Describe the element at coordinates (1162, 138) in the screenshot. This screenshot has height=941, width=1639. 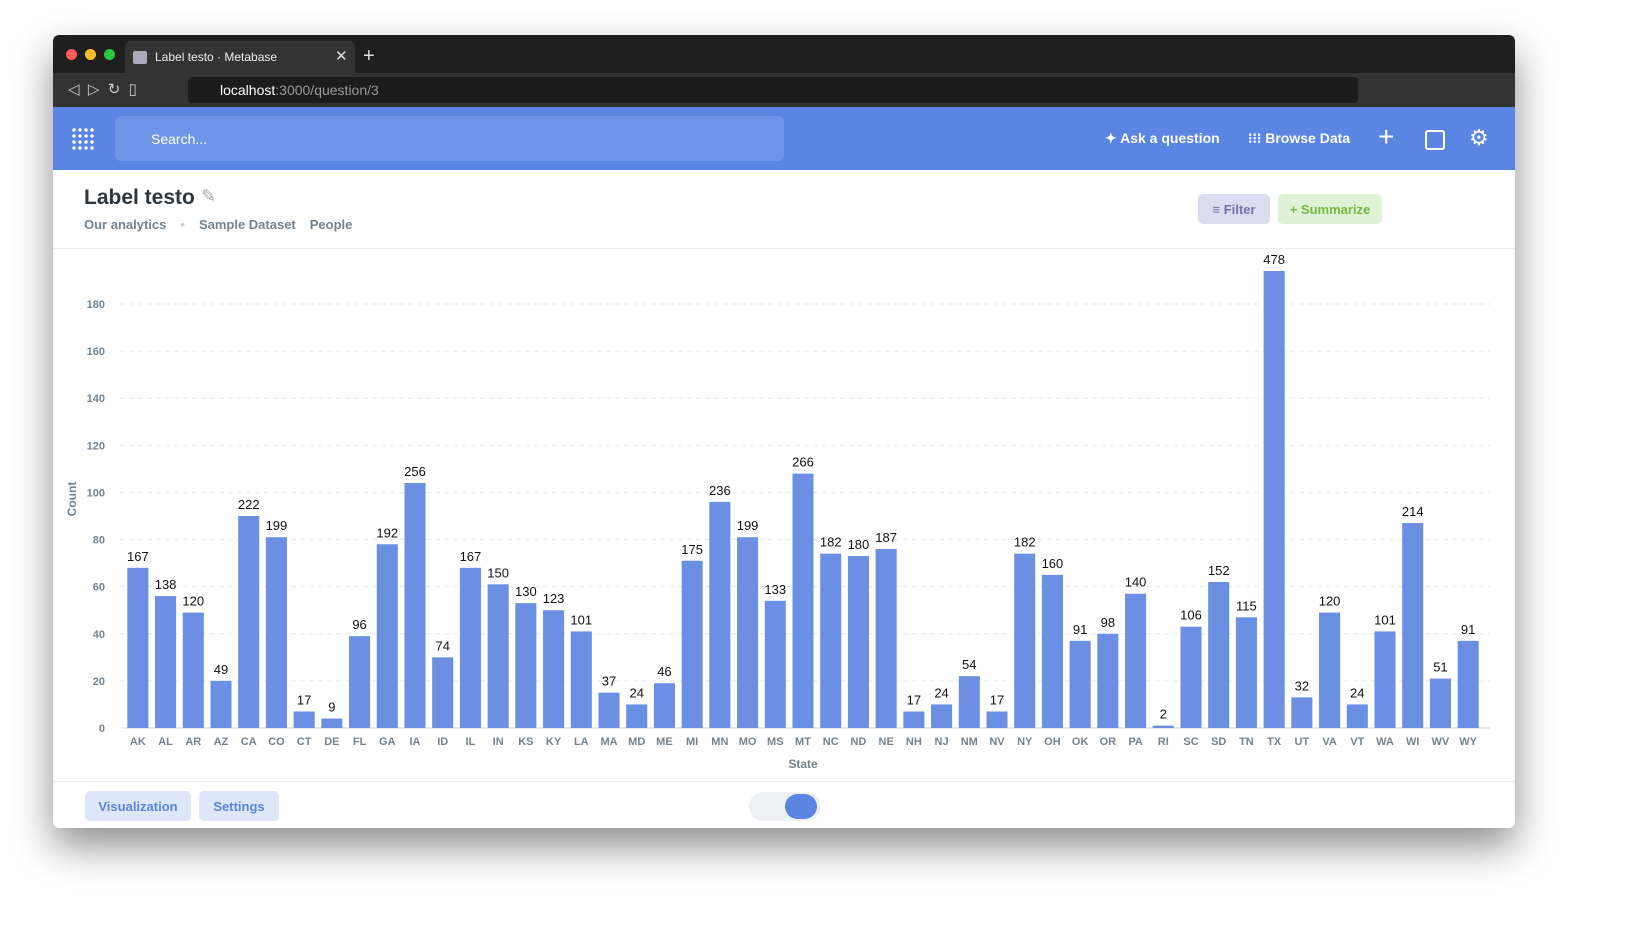
I see `ask-question: ✦ Ask a question` at that location.